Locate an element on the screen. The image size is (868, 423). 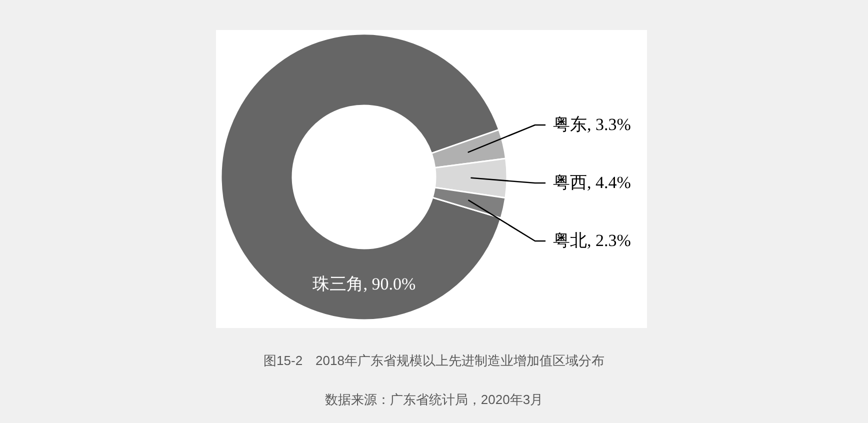
slice-label: 粤北, 2.3% is located at coordinates (592, 240).